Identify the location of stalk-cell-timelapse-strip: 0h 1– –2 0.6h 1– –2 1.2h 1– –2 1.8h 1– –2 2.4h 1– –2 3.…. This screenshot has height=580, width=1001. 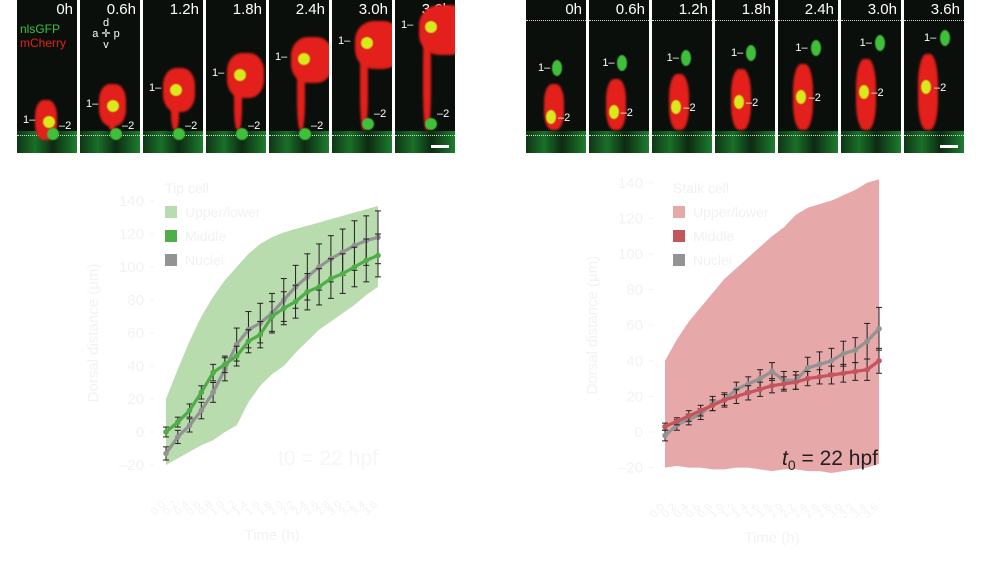
(746, 78).